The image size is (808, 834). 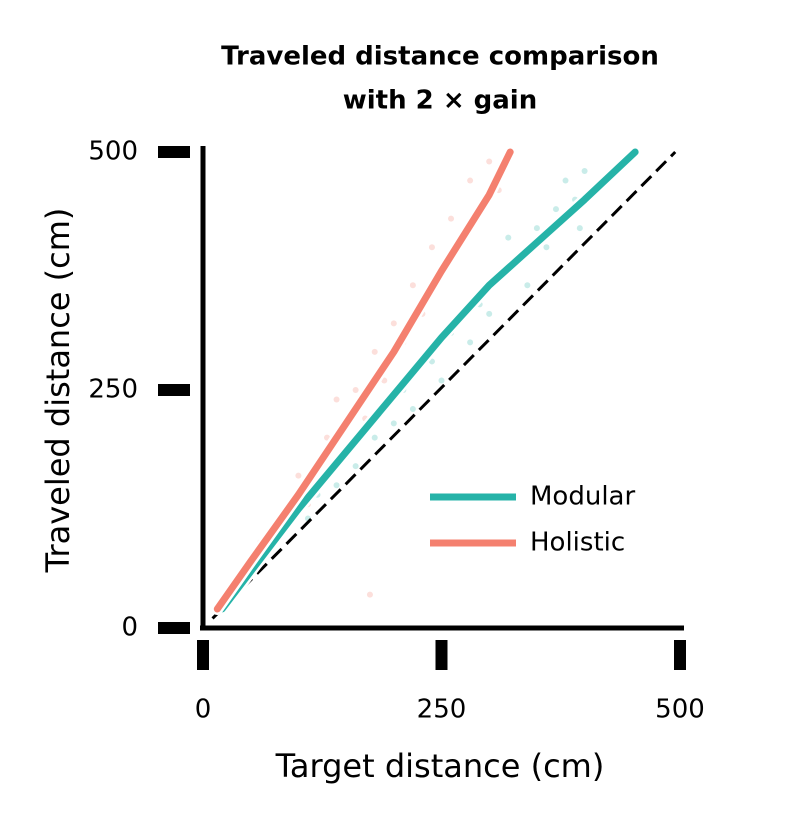 I want to click on y-axis-label: Traveled distance (cm), so click(x=58, y=391).